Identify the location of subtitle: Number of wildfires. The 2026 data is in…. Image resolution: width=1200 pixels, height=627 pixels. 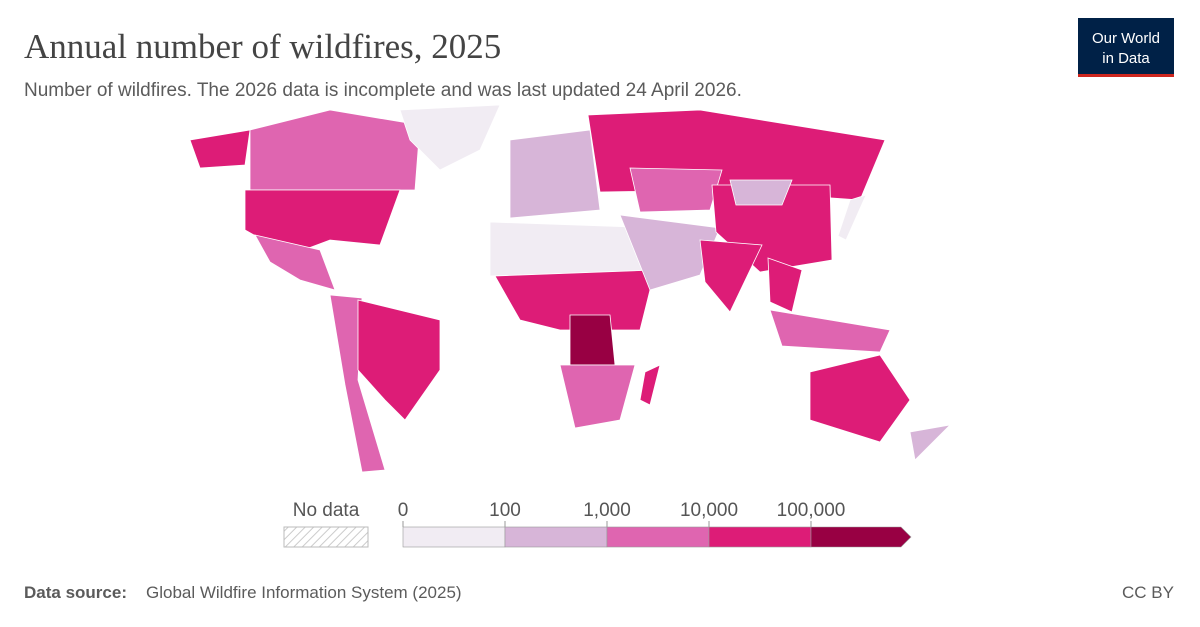
(383, 90).